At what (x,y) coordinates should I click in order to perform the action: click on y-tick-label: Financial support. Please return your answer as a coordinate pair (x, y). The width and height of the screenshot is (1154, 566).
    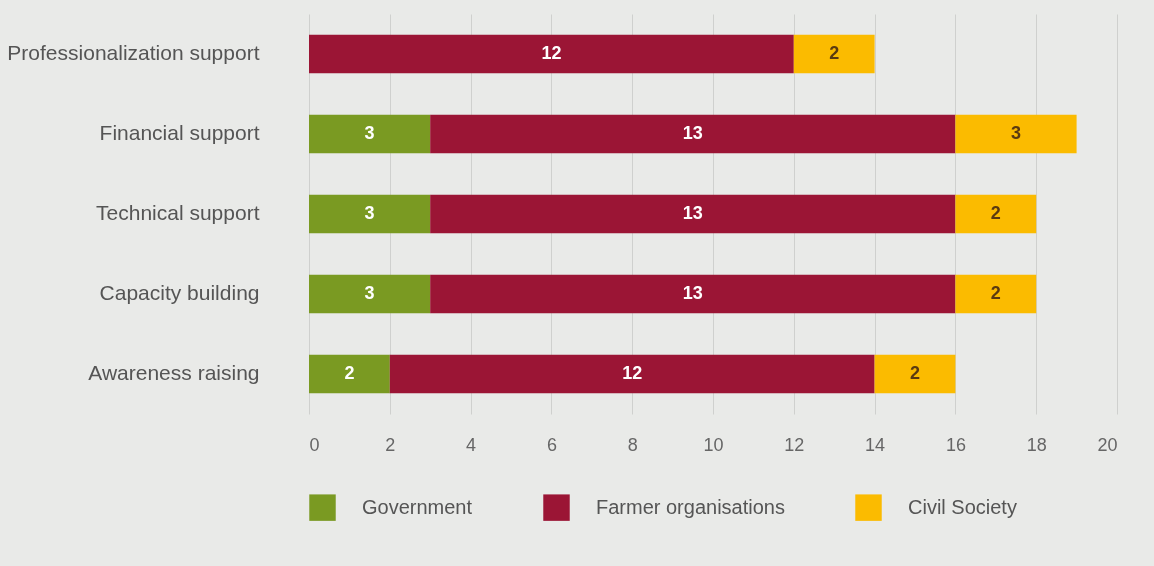
    Looking at the image, I should click on (179, 132).